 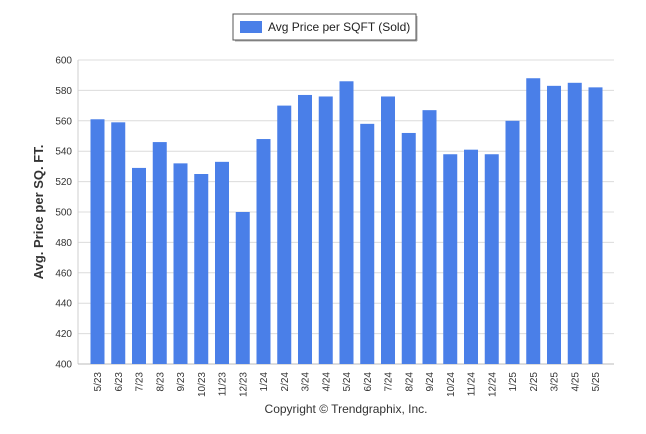 I want to click on x-tick-label: 6/24, so click(x=368, y=382).